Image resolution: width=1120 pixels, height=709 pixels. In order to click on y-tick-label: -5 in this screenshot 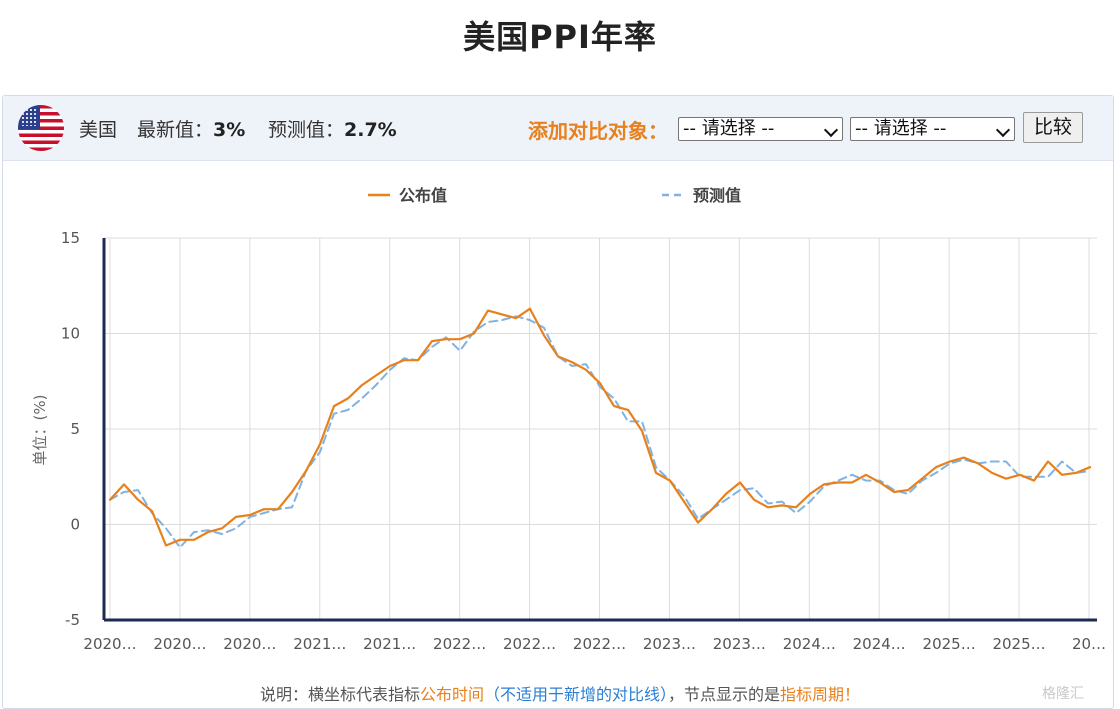, I will do `click(72, 620)`.